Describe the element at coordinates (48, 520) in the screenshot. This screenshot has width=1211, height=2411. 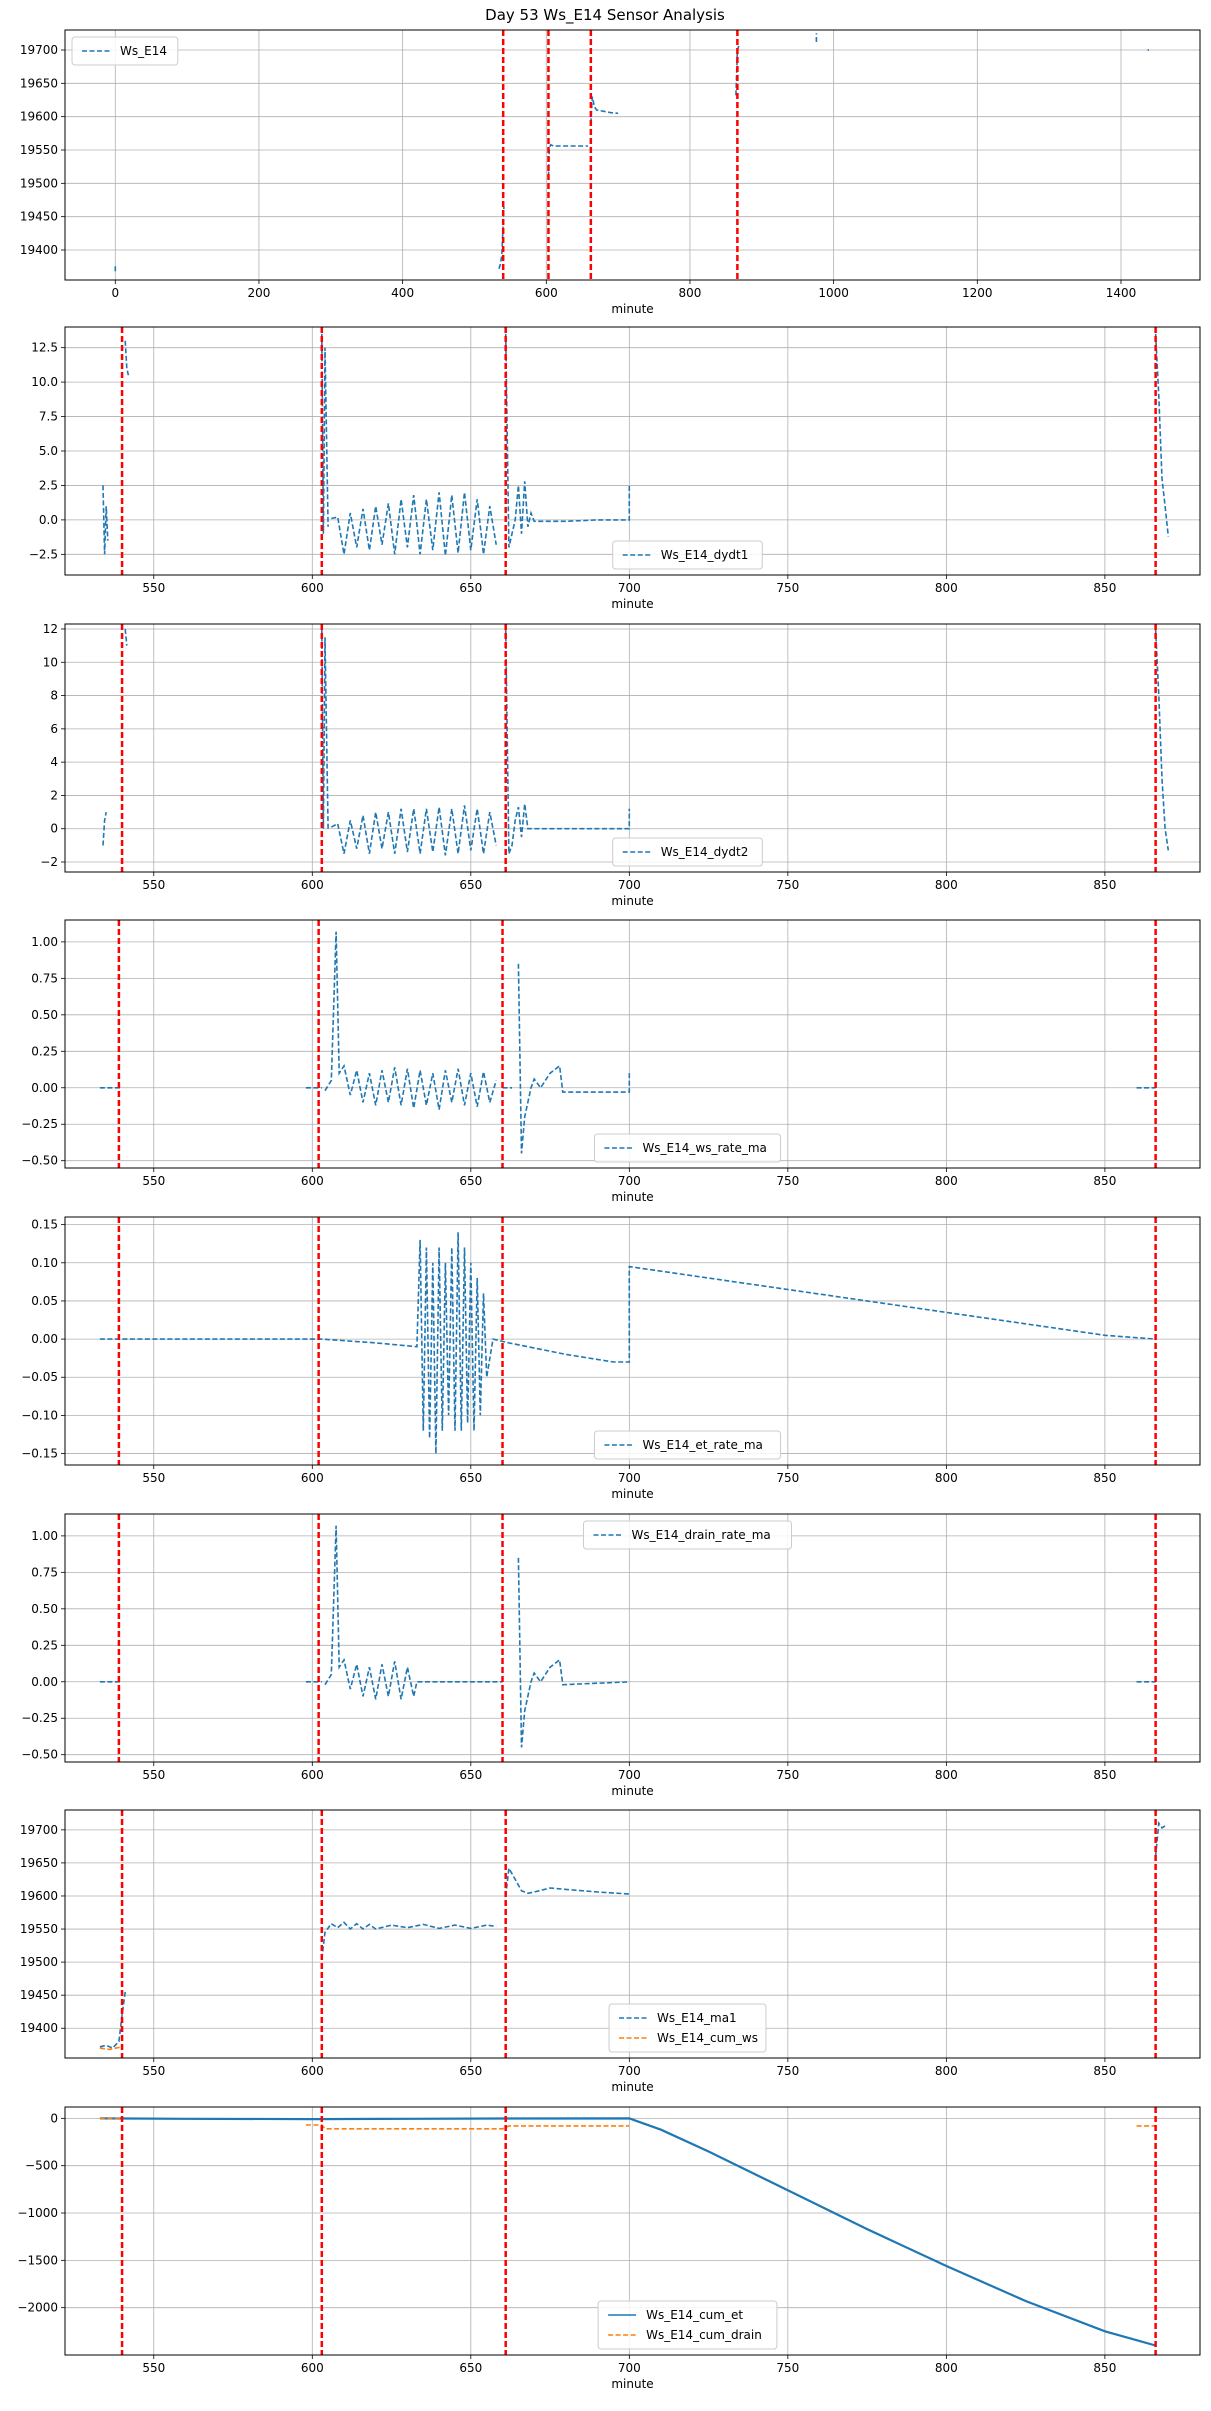
I see `y-tick-label: 0.0` at that location.